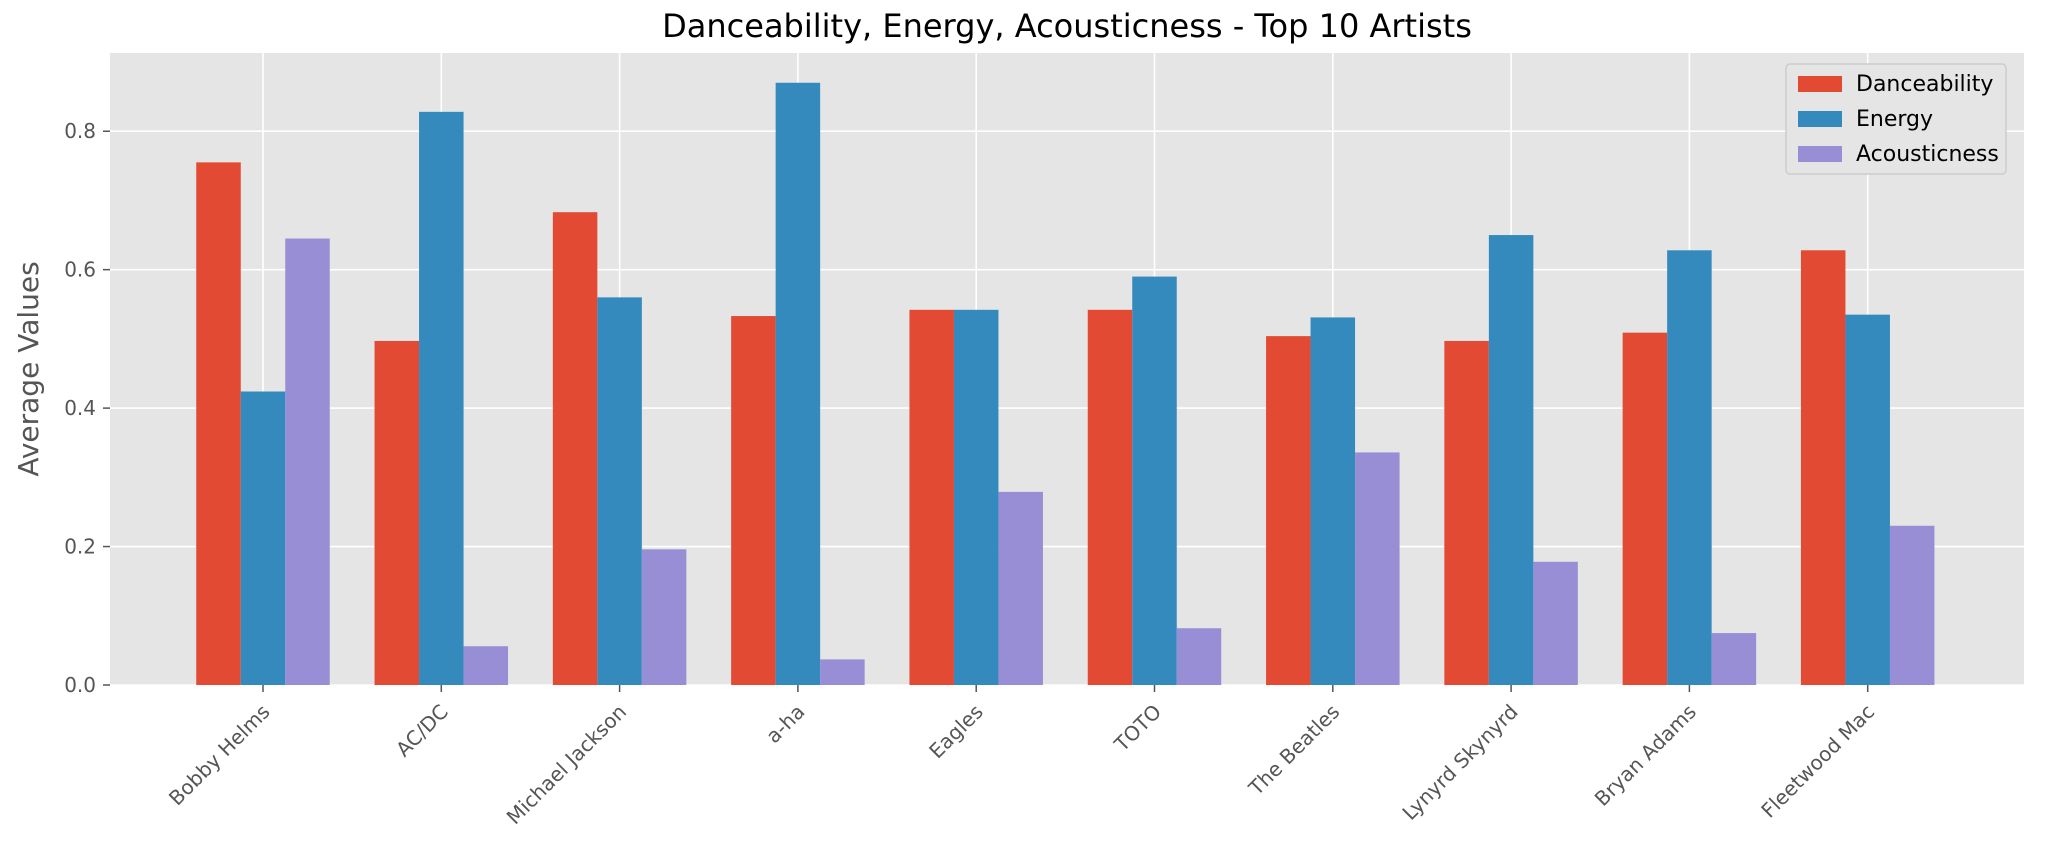 The width and height of the screenshot is (2064, 864). What do you see at coordinates (566, 764) in the screenshot?
I see `x-tick-label: Michael Jackson` at bounding box center [566, 764].